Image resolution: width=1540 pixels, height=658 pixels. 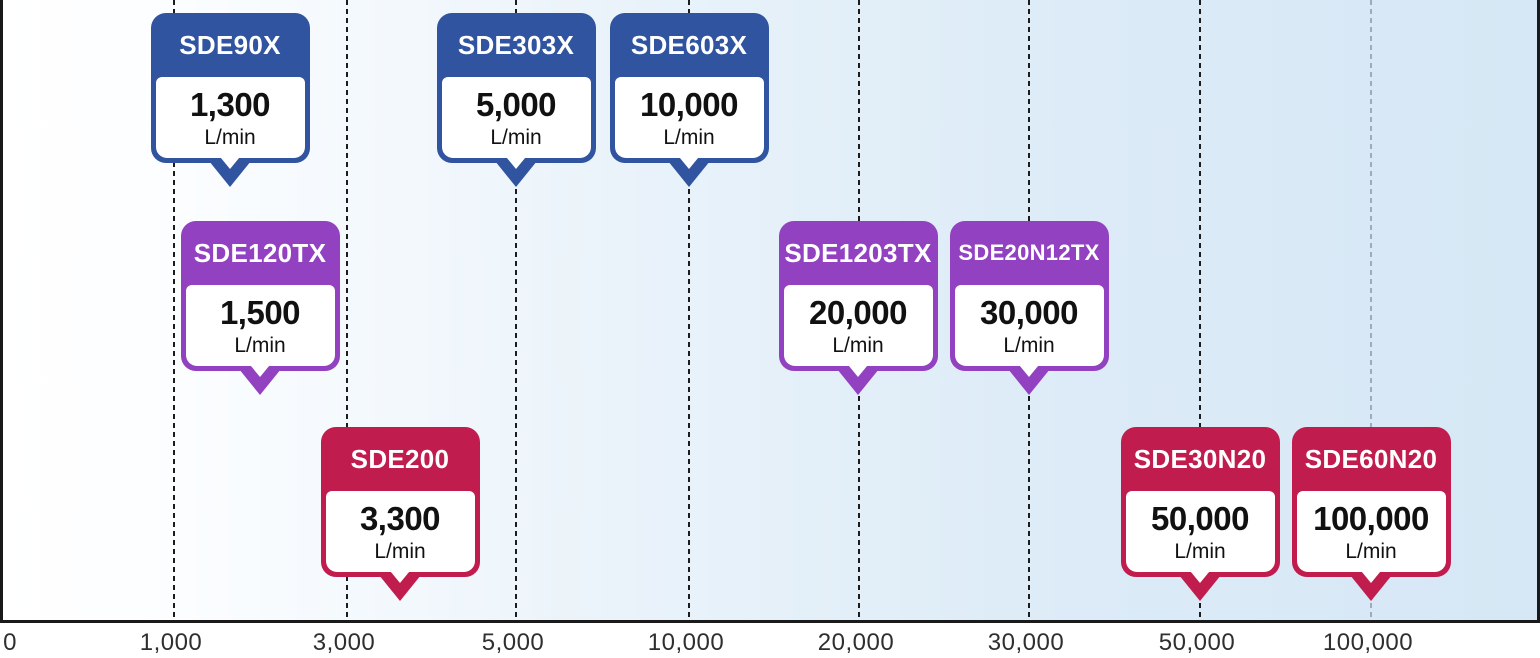 What do you see at coordinates (686, 642) in the screenshot?
I see `axis-tick-label-10000: 10,000` at bounding box center [686, 642].